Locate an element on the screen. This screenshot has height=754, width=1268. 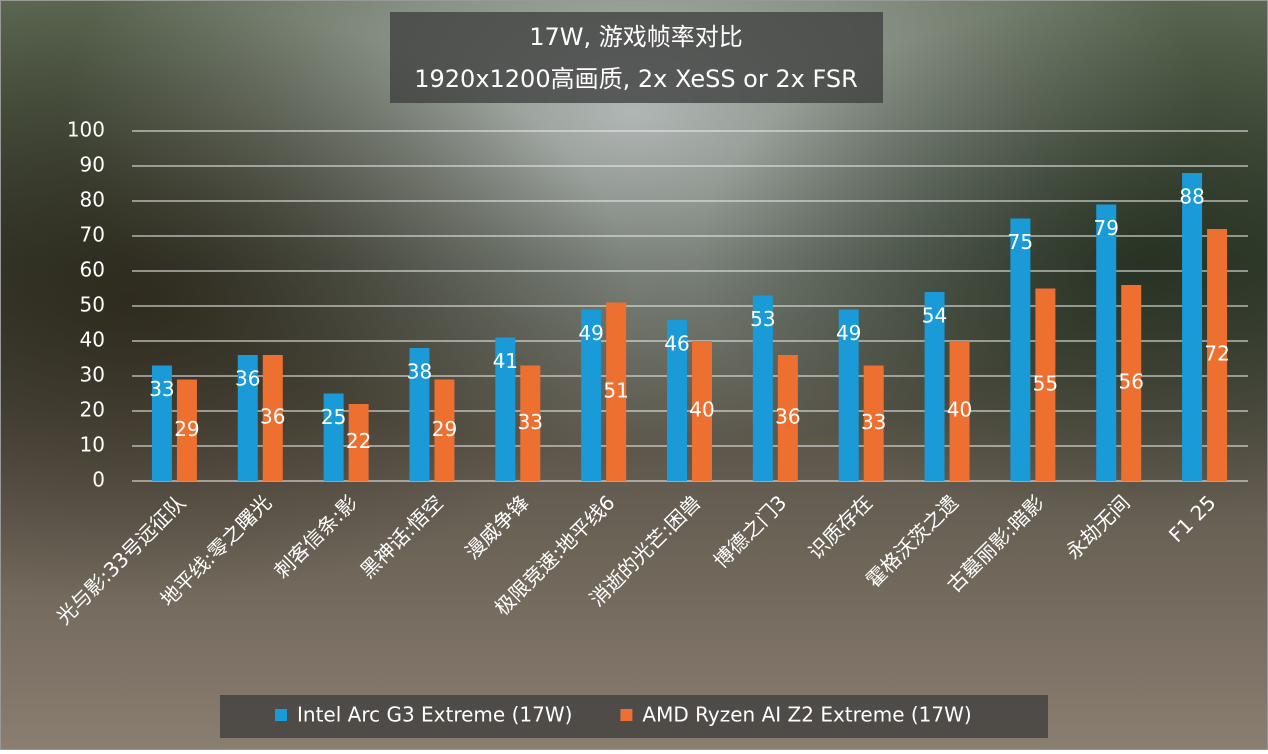
data-label: 88 is located at coordinates (1191, 197).